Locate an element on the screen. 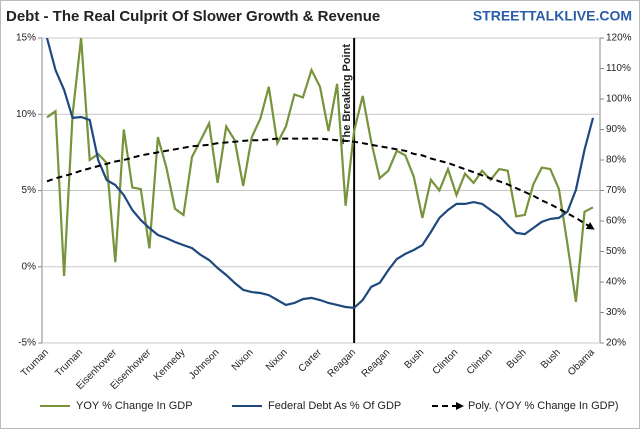  legend-label: YOY % Change In GDP is located at coordinates (134, 406).